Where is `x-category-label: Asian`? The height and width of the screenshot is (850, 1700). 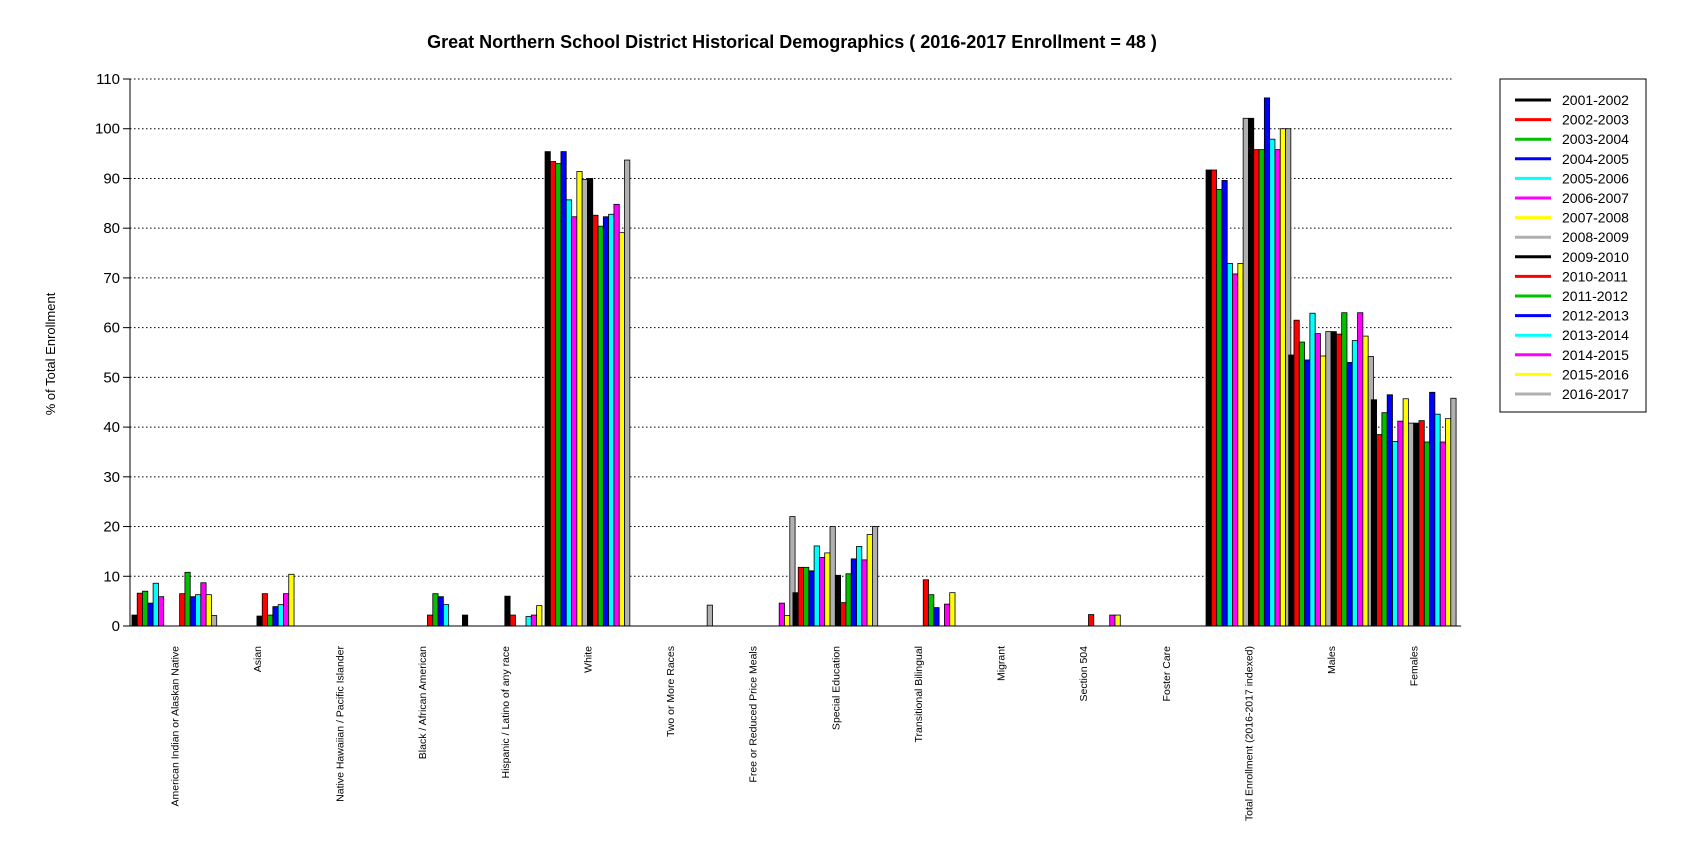 x-category-label: Asian is located at coordinates (258, 659).